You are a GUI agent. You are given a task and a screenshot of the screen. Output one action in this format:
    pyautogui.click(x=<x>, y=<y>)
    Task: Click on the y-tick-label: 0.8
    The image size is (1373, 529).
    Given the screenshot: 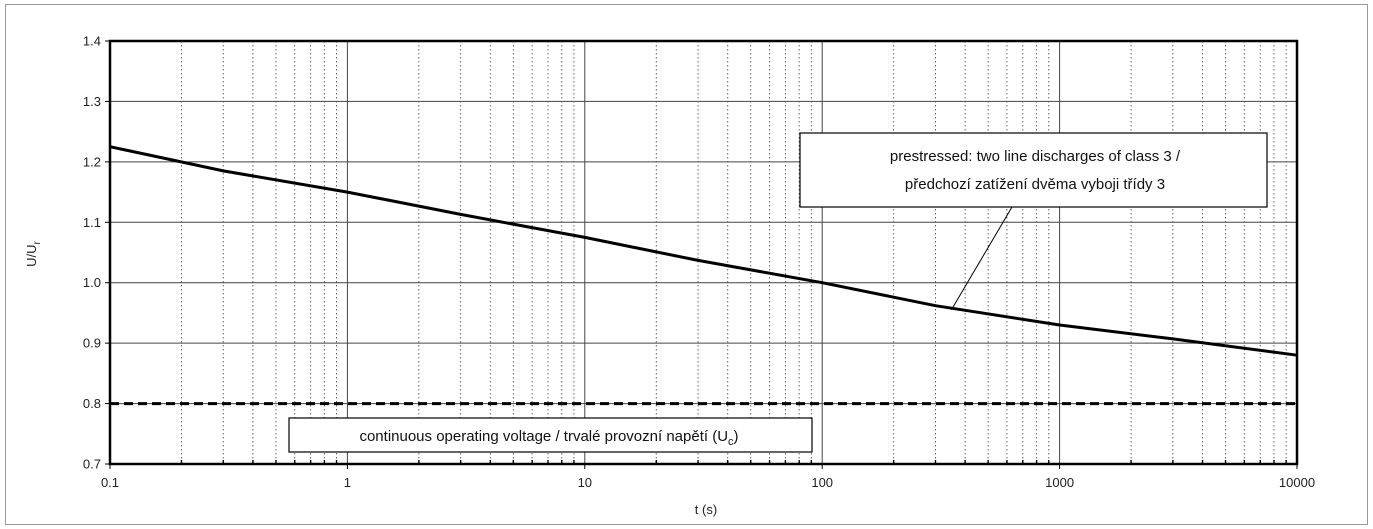 What is the action you would take?
    pyautogui.click(x=92, y=403)
    